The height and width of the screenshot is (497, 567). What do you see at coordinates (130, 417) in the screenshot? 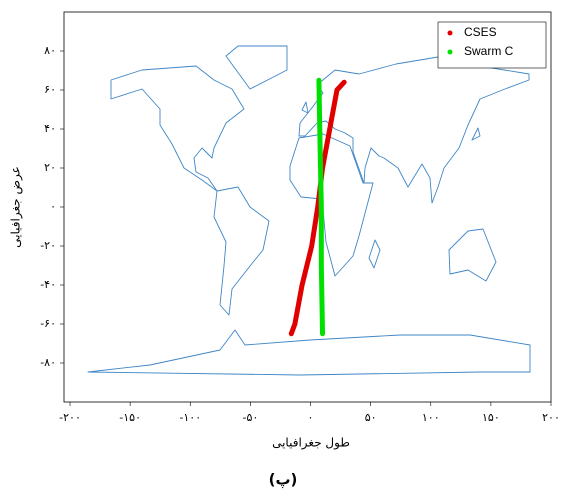
I see `x-tick-label: -۱۵۰` at bounding box center [130, 417].